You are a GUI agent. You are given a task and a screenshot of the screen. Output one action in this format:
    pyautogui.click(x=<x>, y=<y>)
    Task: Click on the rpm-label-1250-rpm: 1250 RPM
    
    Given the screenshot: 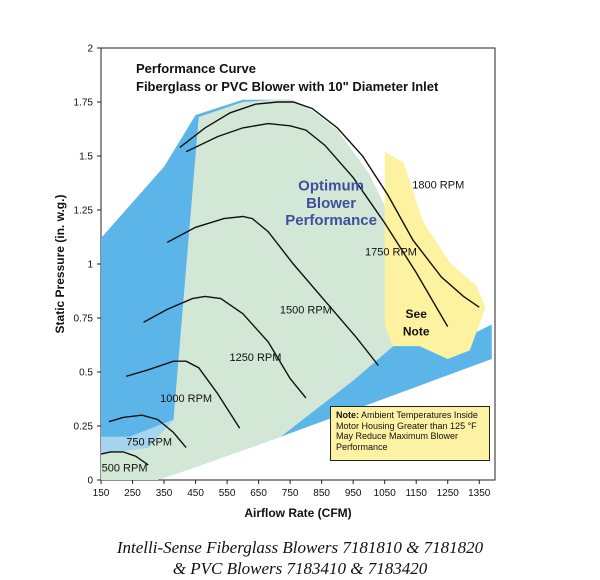 What is the action you would take?
    pyautogui.click(x=255, y=358)
    